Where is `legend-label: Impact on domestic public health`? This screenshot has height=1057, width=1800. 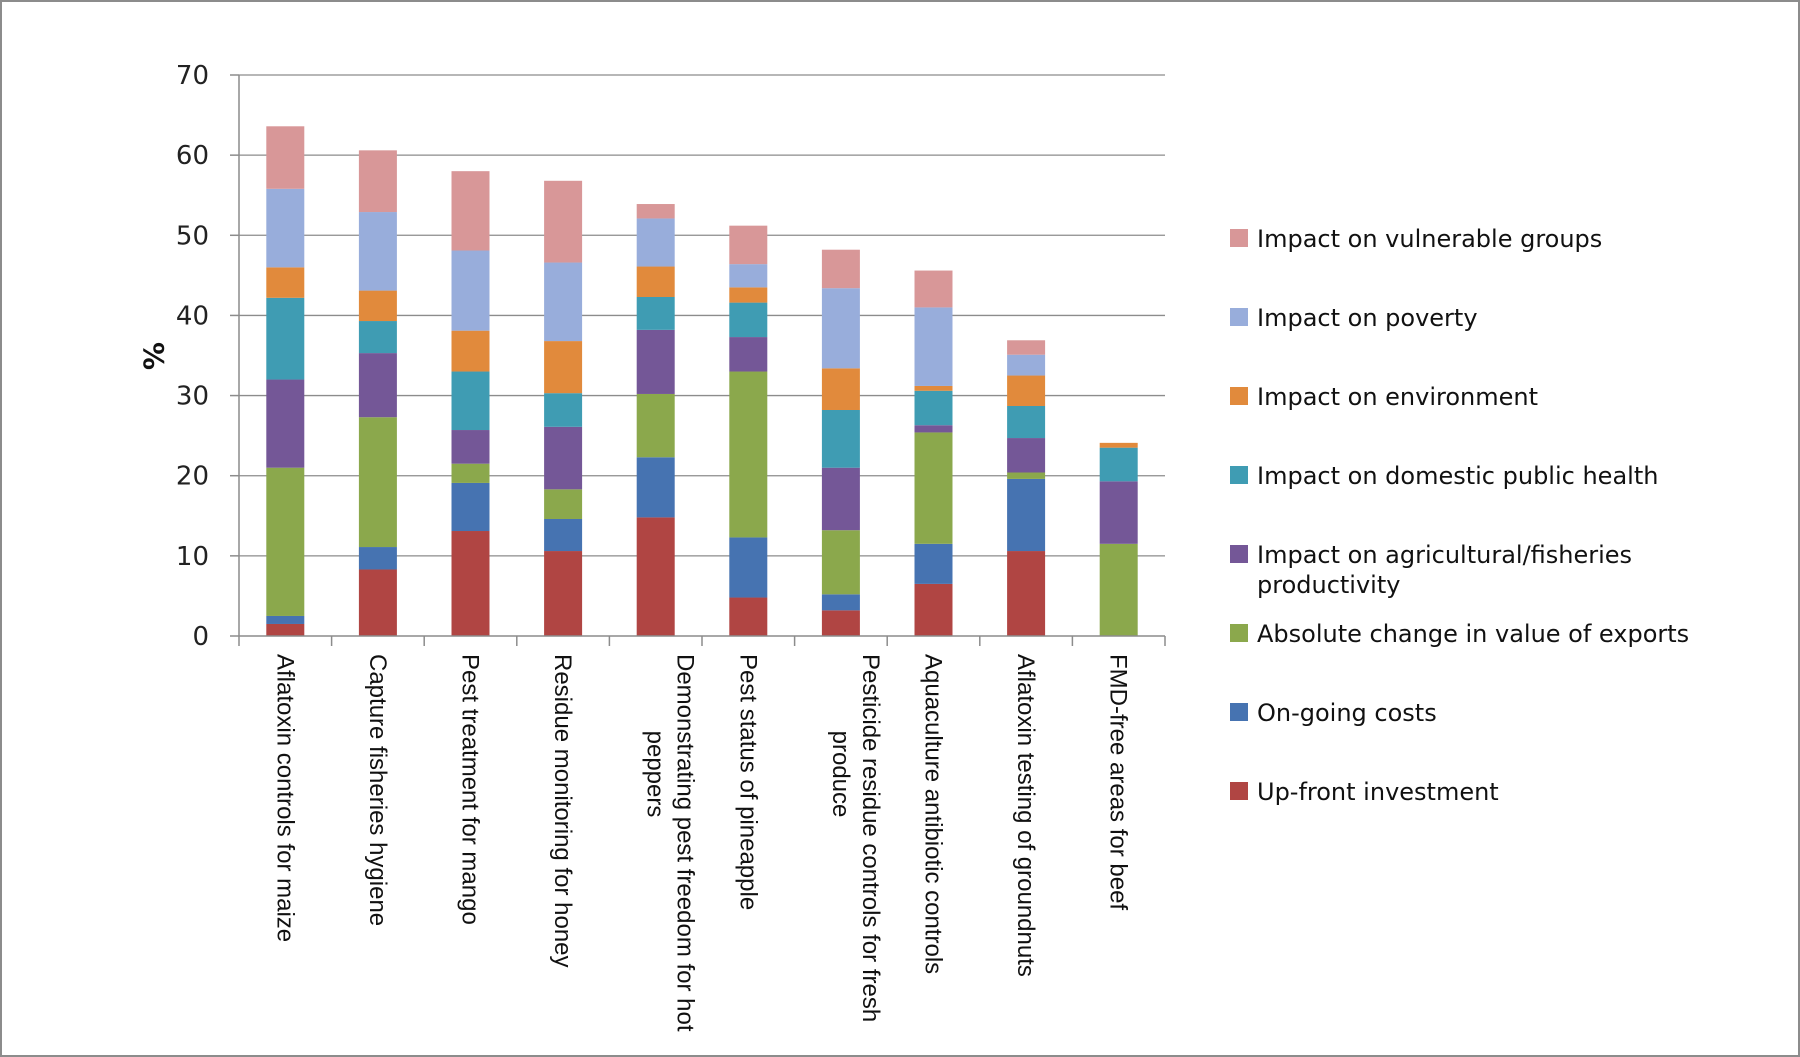 legend-label: Impact on domestic public health is located at coordinates (1457, 476).